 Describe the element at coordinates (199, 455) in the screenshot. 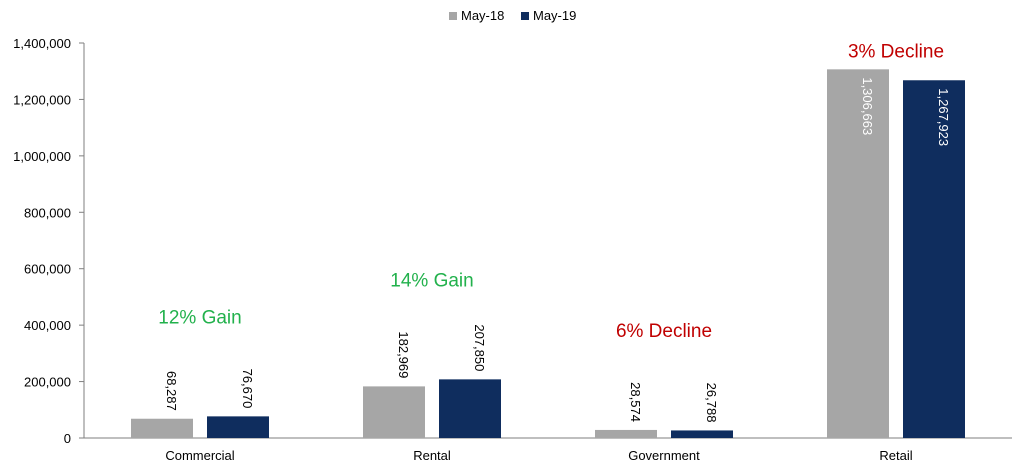

I see `x-tick-label: Commercial` at that location.